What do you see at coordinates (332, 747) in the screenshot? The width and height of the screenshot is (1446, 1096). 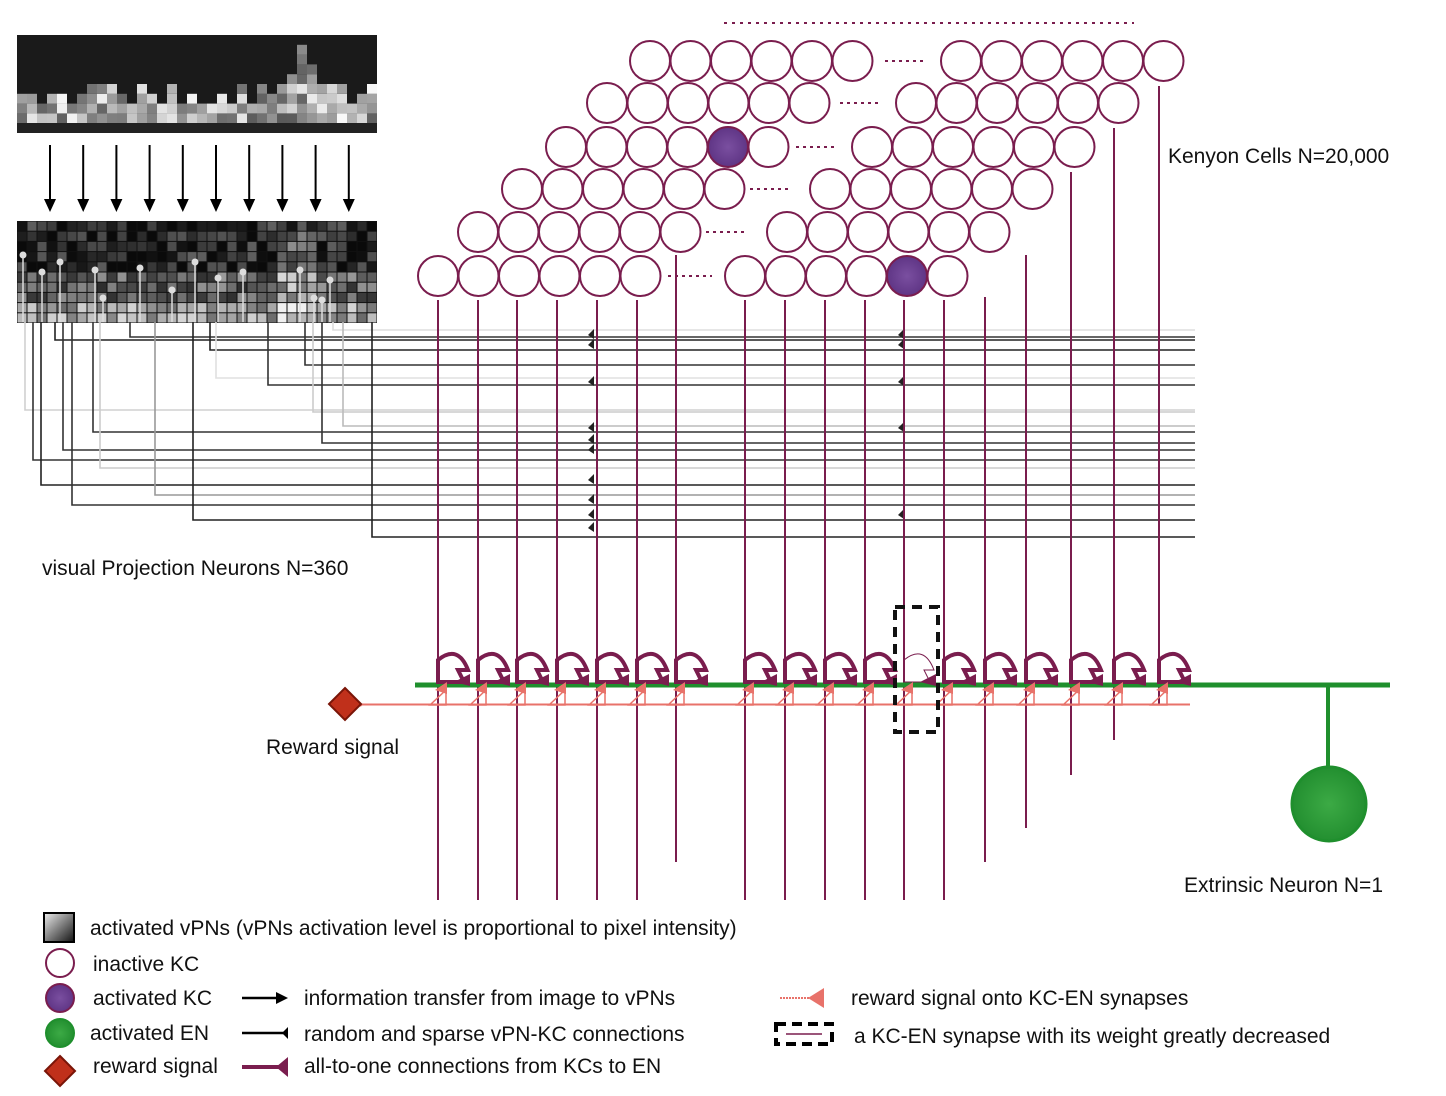 I see `reward-signal-label: Reward signal` at bounding box center [332, 747].